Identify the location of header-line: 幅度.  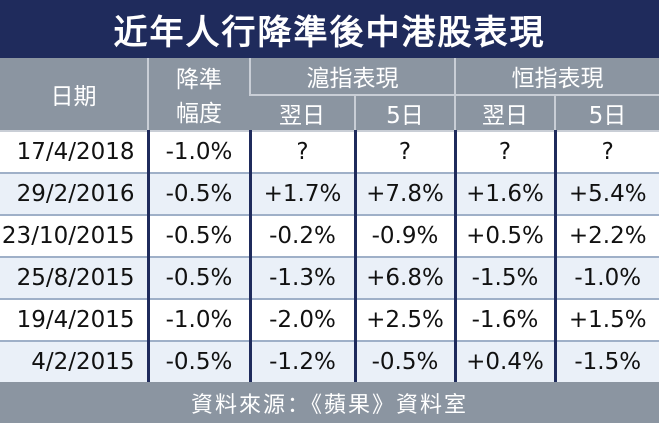
(199, 114).